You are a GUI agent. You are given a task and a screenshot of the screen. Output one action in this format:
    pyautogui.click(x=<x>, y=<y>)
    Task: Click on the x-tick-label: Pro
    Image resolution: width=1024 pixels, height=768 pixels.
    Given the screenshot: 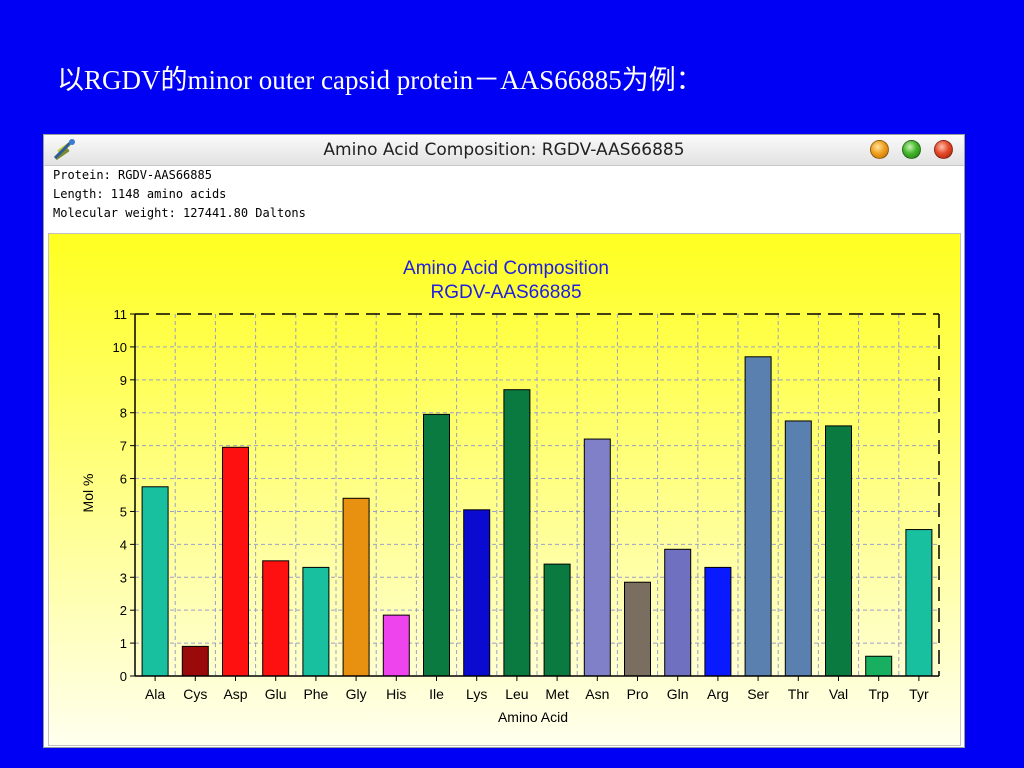 What is the action you would take?
    pyautogui.click(x=638, y=694)
    